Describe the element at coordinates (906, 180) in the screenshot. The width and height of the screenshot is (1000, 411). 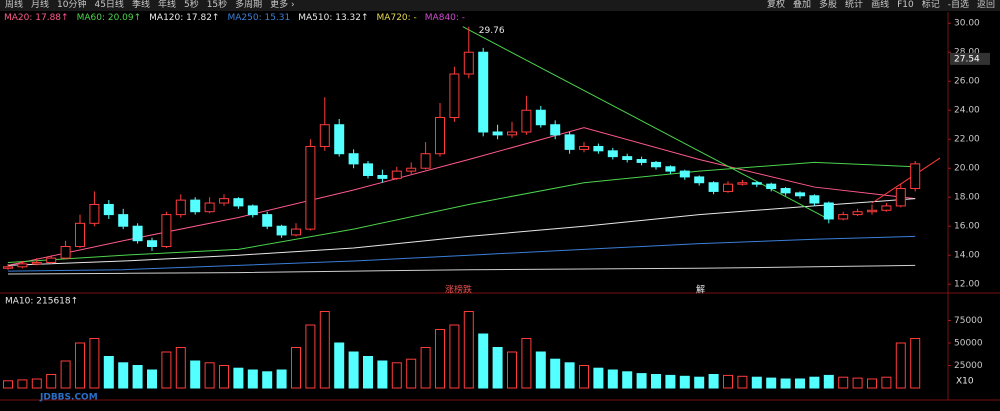
I see `trend-arrow` at that location.